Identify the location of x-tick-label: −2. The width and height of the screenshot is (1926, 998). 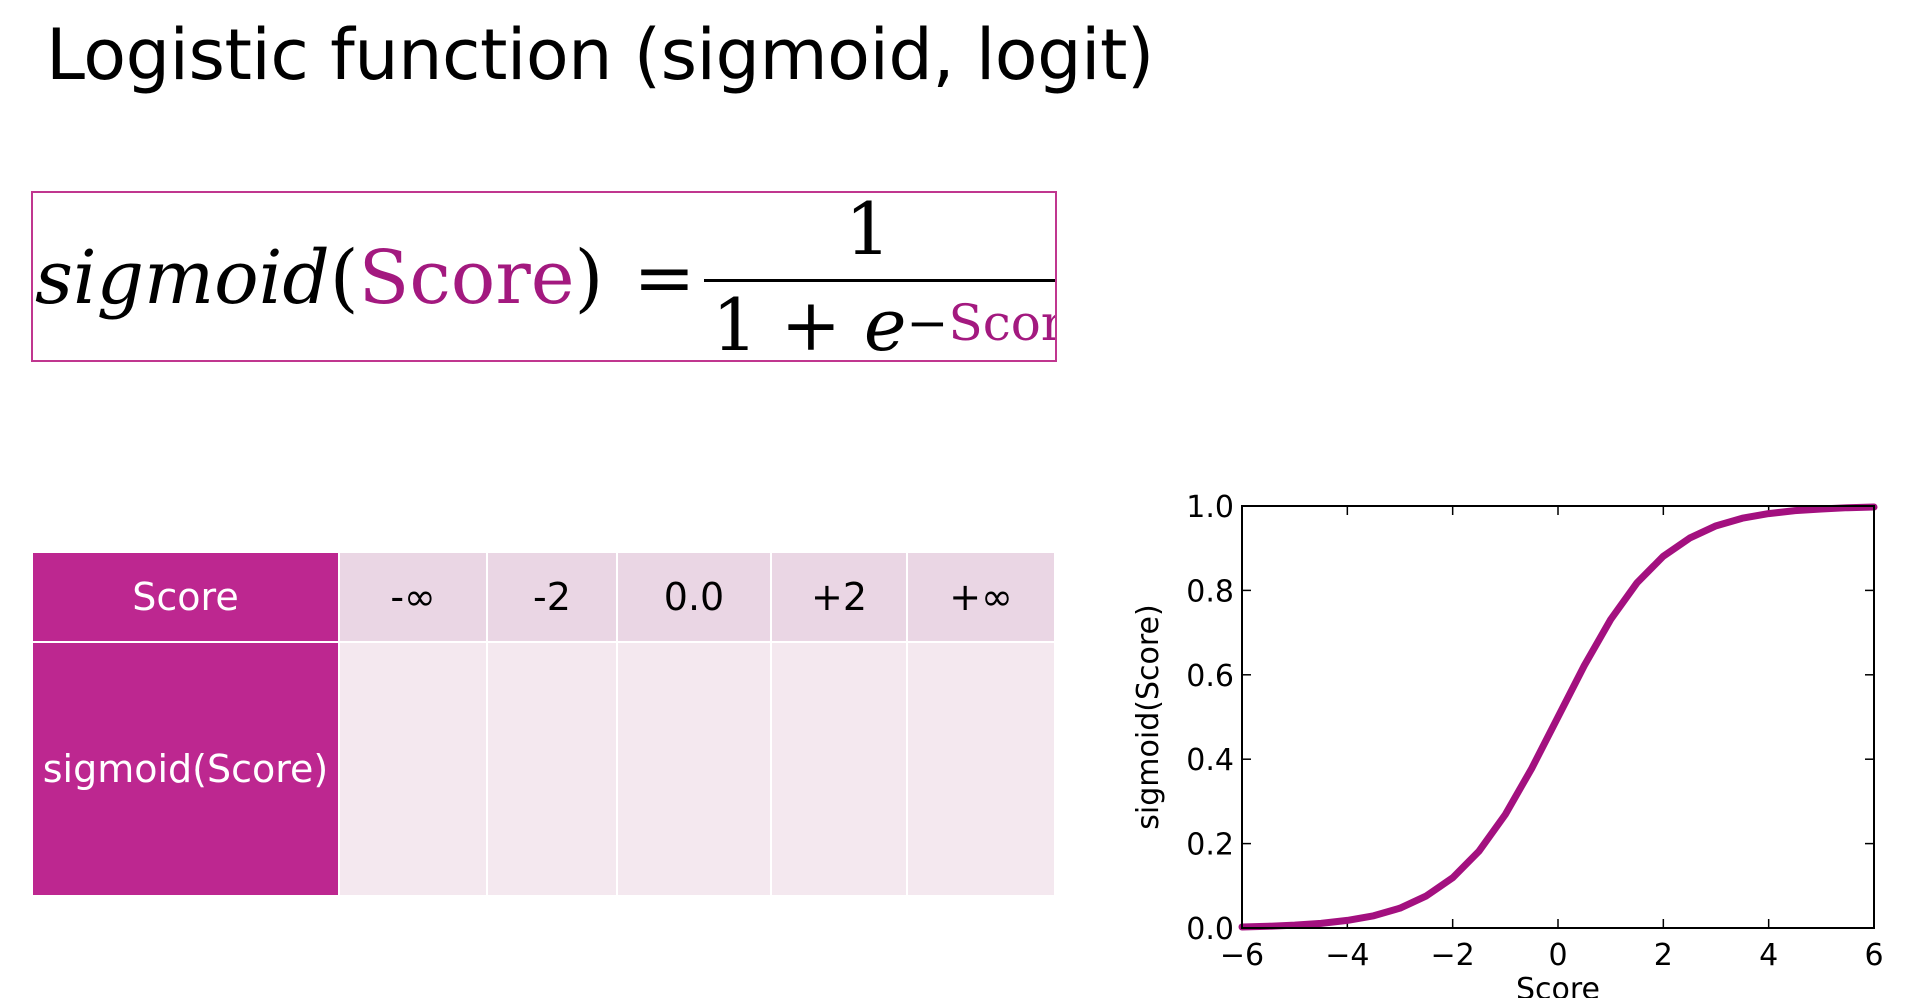
(1453, 955).